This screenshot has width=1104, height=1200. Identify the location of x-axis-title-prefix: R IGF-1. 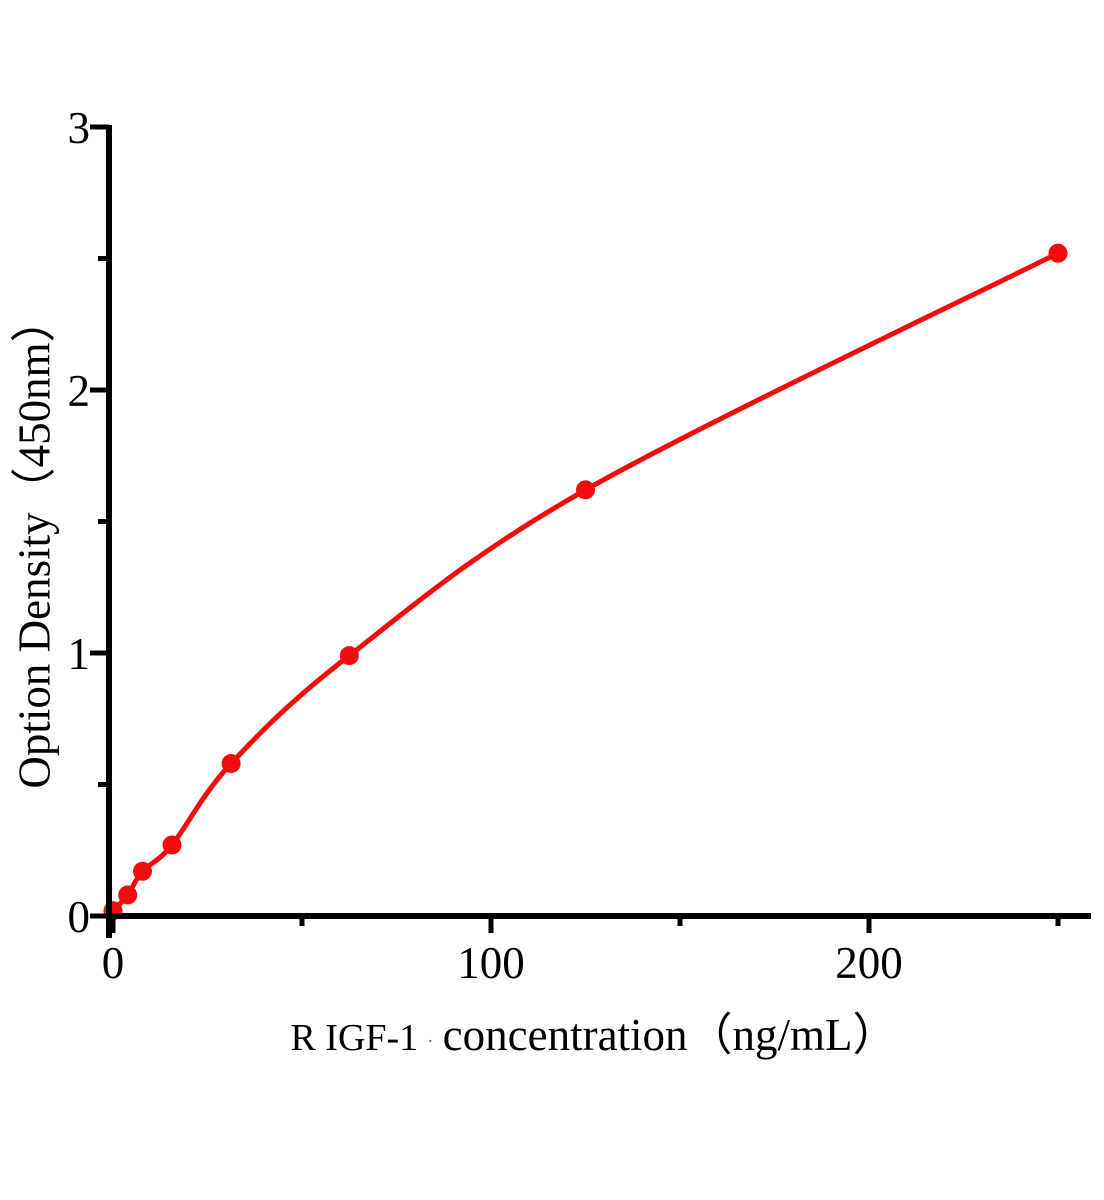
(354, 1038).